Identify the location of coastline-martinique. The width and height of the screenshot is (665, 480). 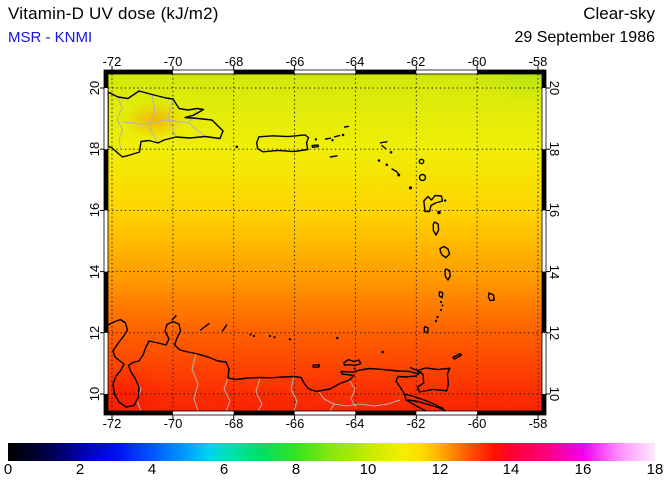
(445, 252).